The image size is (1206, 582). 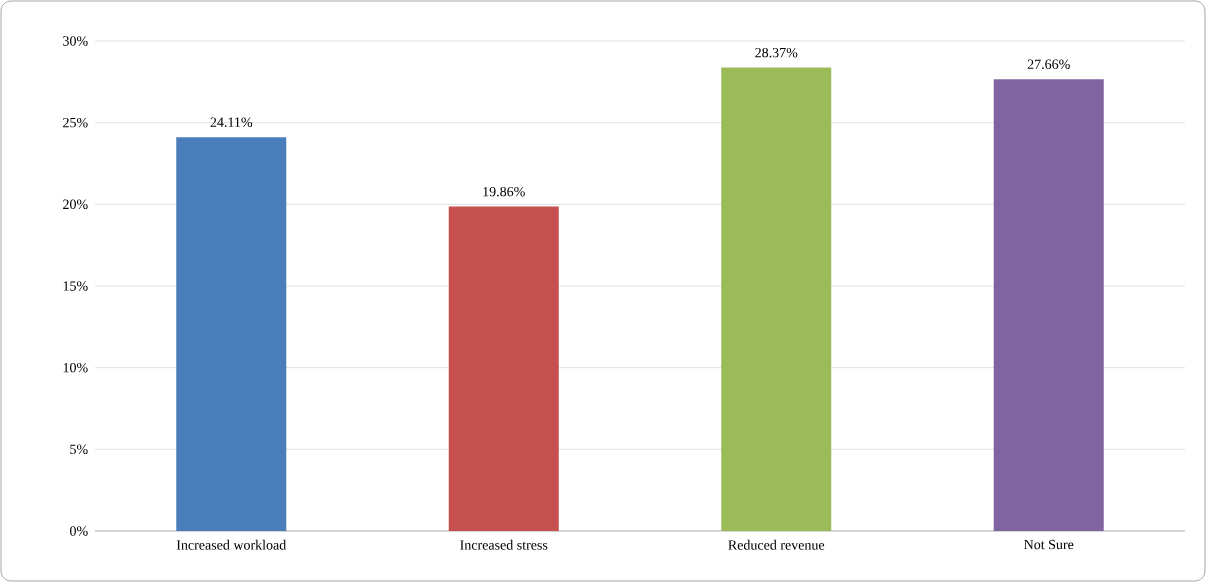 What do you see at coordinates (504, 544) in the screenshot?
I see `x-tick-label: Increased stress` at bounding box center [504, 544].